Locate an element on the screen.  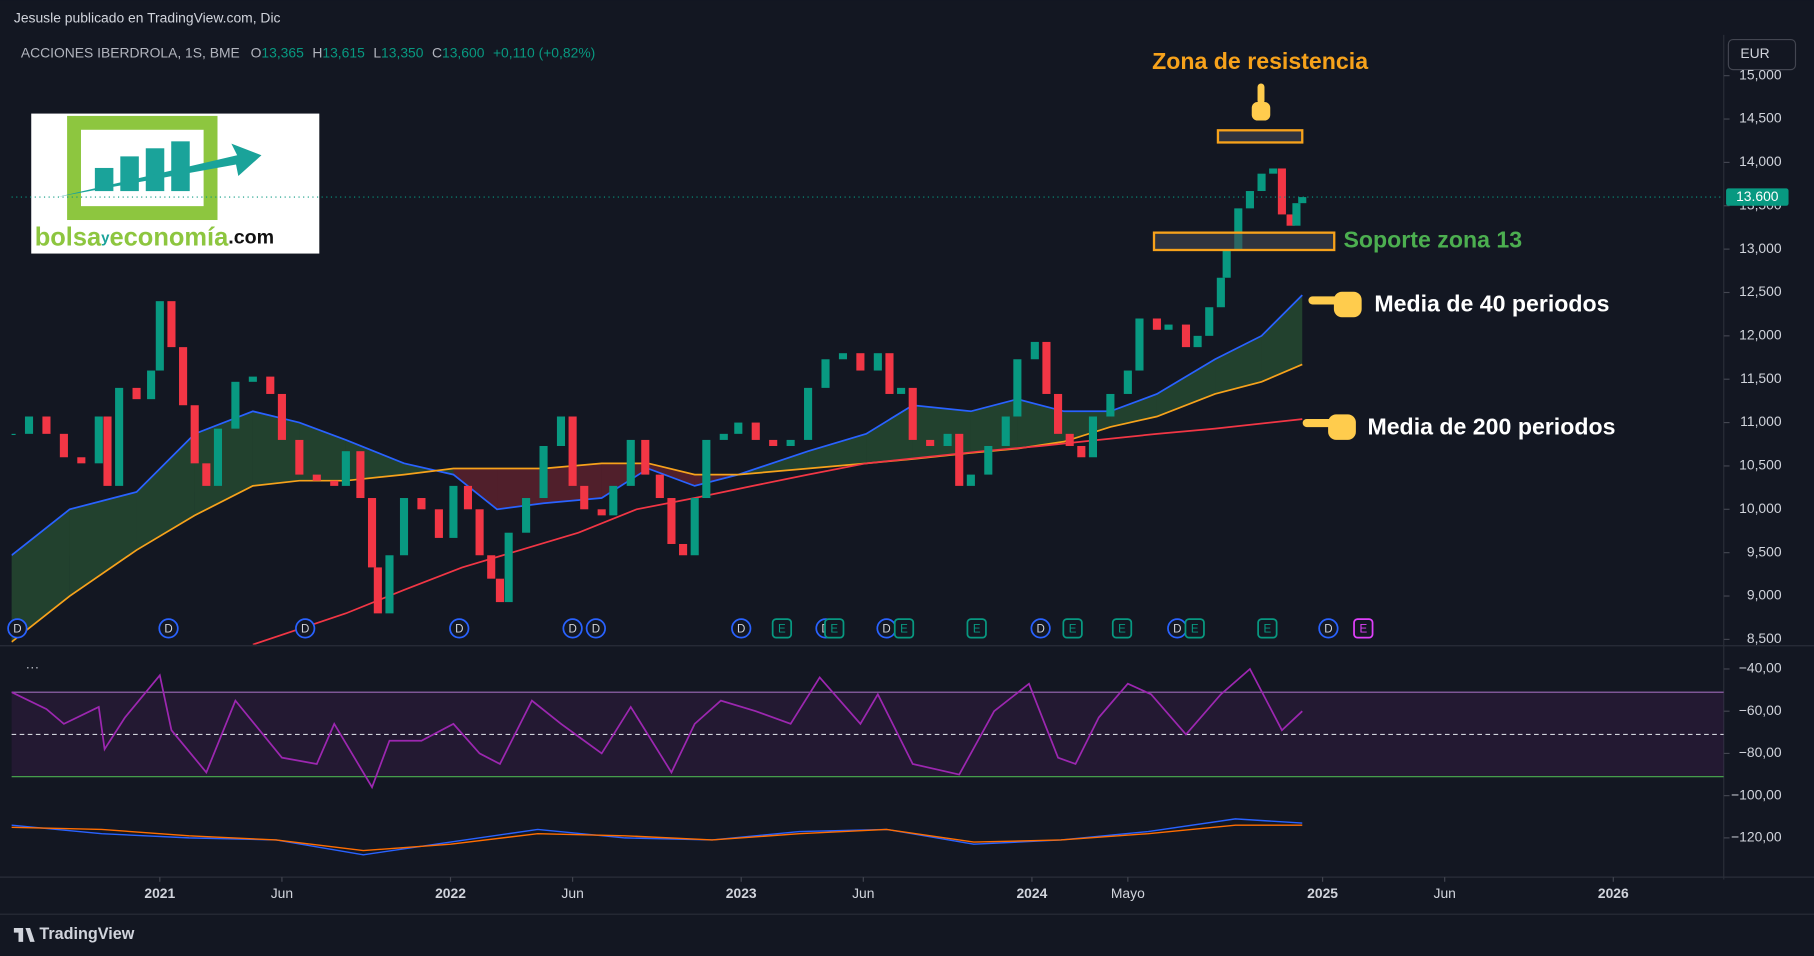
lower-tick-label: −100,00 is located at coordinates (1756, 794).